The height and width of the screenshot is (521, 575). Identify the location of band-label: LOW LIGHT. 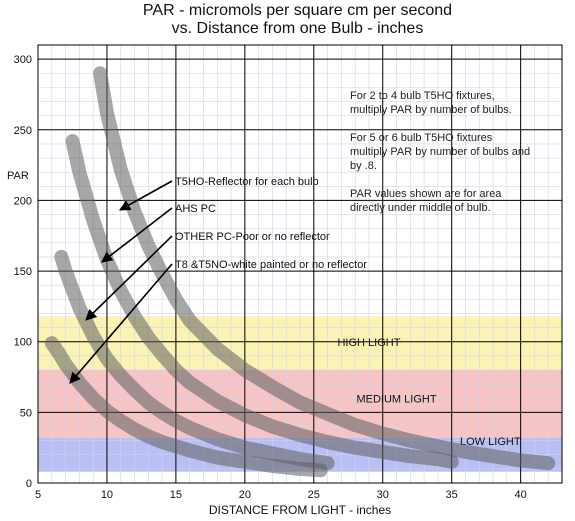
(490, 442).